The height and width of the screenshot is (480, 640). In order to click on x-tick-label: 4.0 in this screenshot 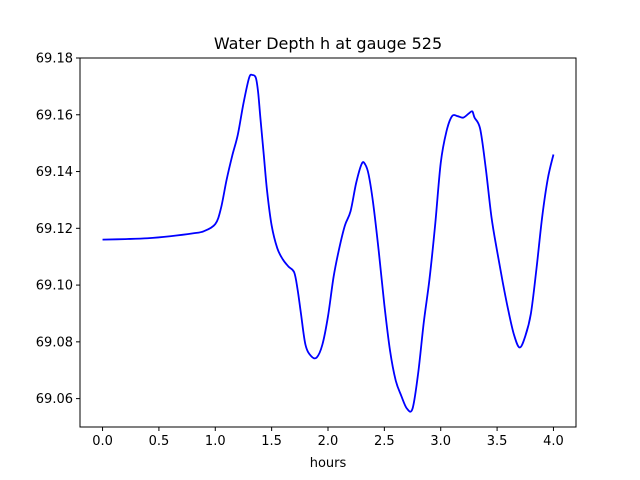, I will do `click(553, 441)`.